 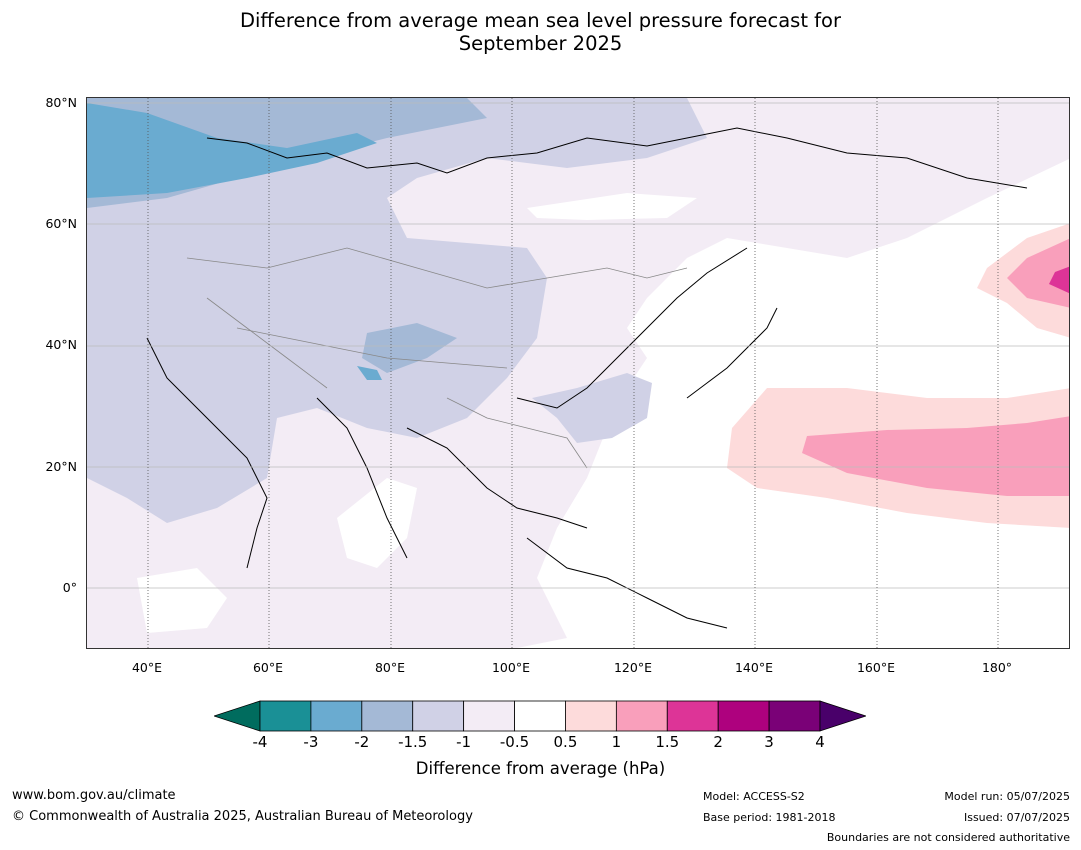 What do you see at coordinates (61, 223) in the screenshot?
I see `lat-label-60n: 60°N` at bounding box center [61, 223].